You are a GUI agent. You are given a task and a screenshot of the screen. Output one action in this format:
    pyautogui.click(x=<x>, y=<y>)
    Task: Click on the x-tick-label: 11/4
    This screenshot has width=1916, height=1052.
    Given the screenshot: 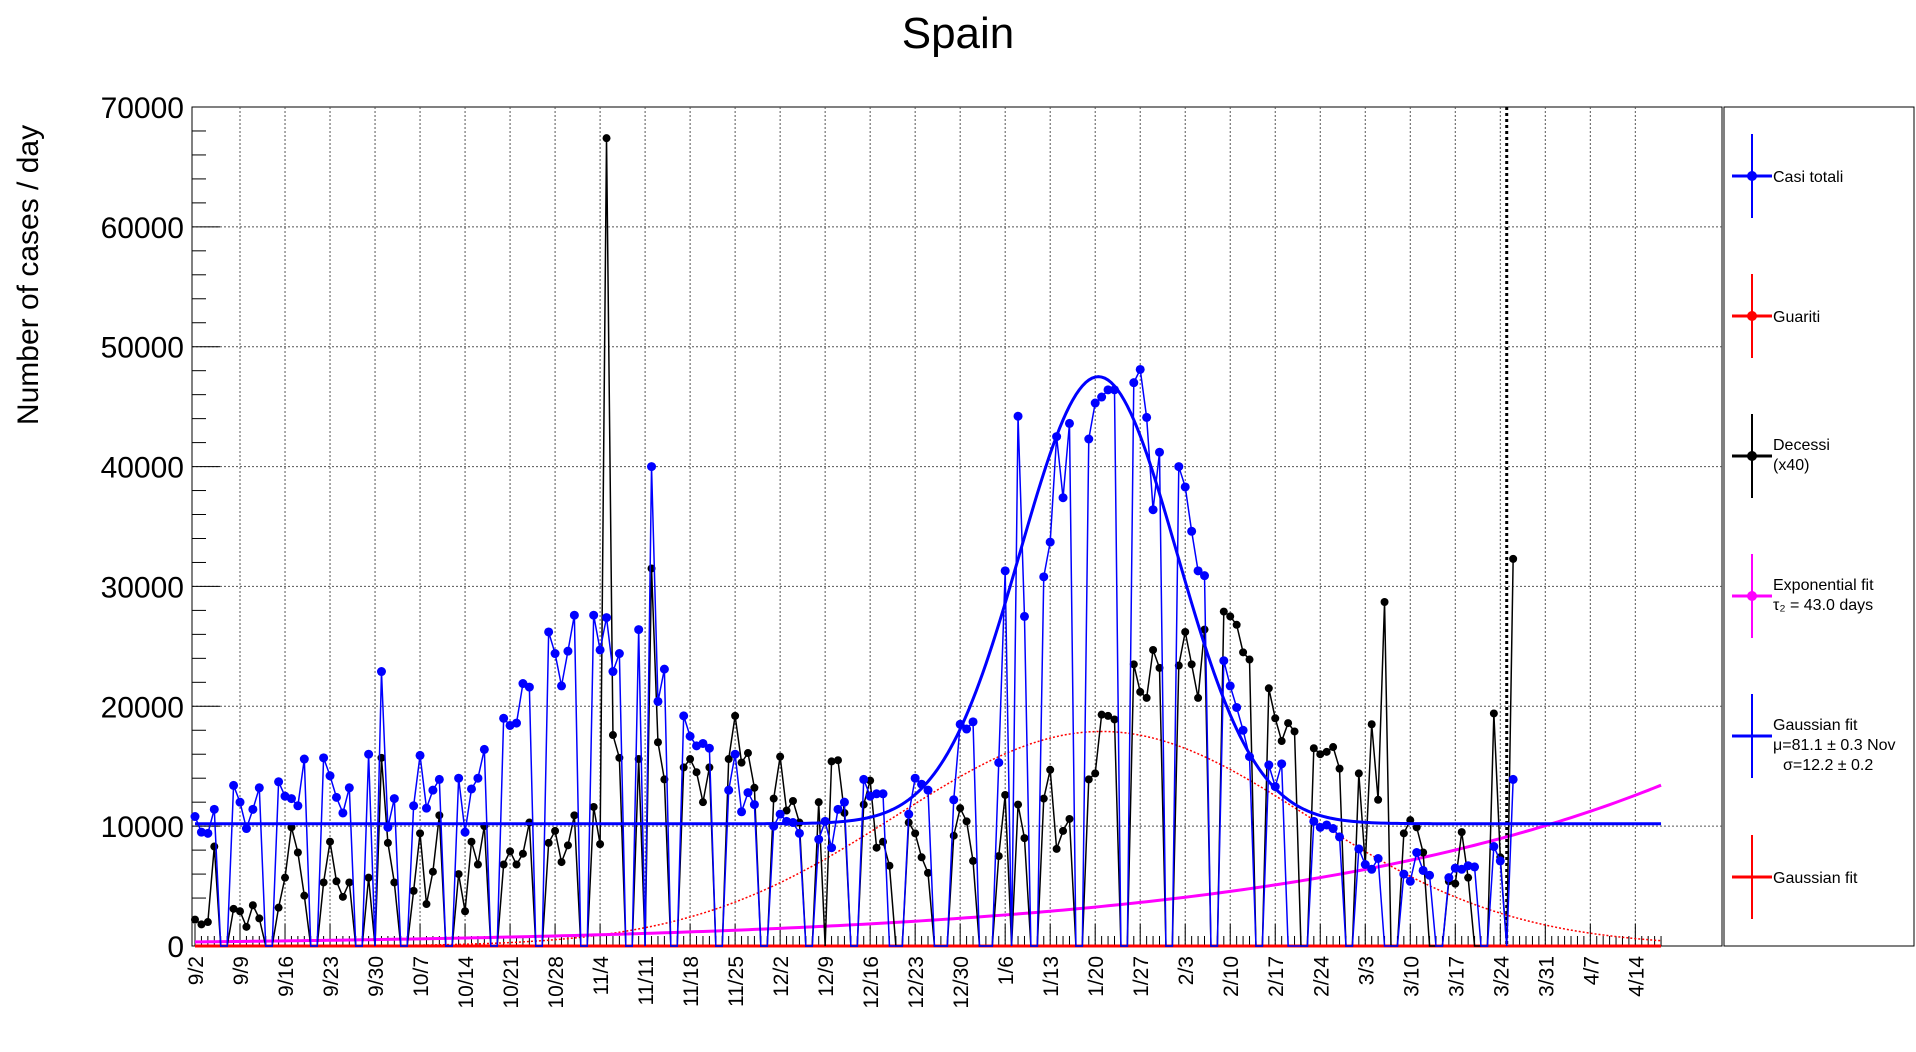 What is the action you would take?
    pyautogui.click(x=601, y=976)
    